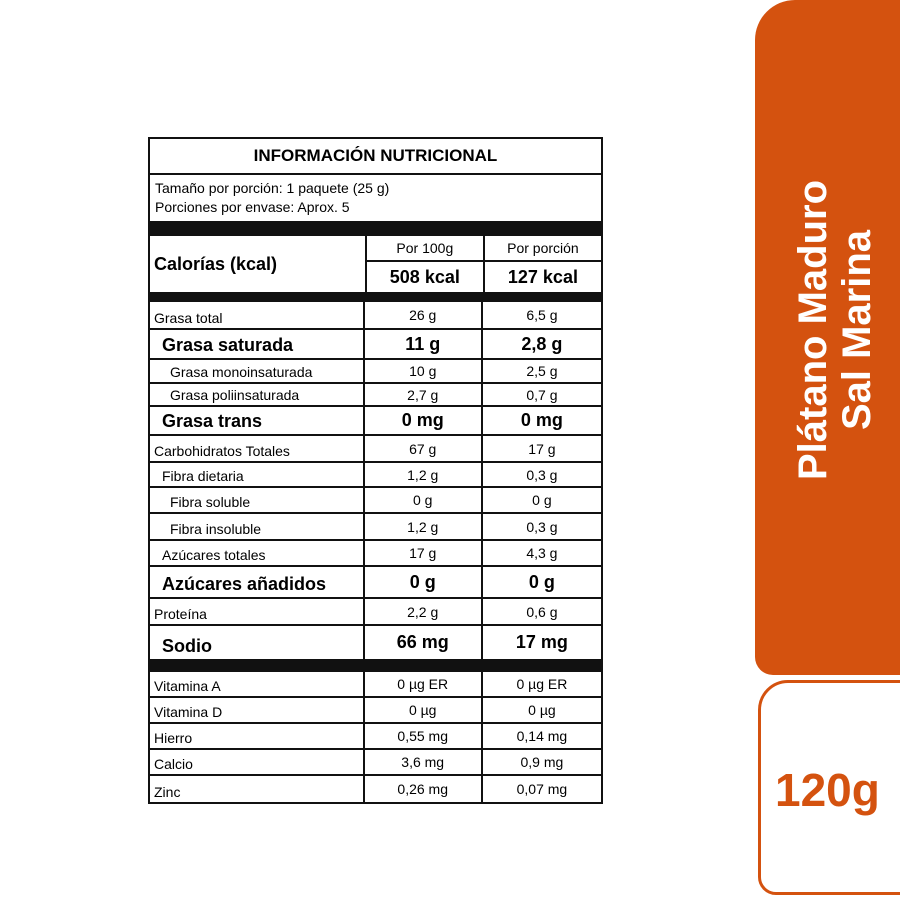  What do you see at coordinates (257, 582) in the screenshot?
I see `nutrient-name: Azúcares añadidos` at bounding box center [257, 582].